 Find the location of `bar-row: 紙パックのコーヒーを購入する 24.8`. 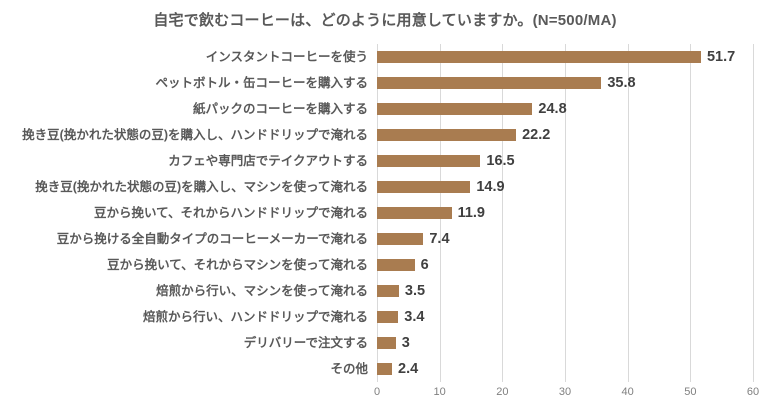

bar-row: 紙パックのコーヒーを購入する 24.8 is located at coordinates (376, 109).